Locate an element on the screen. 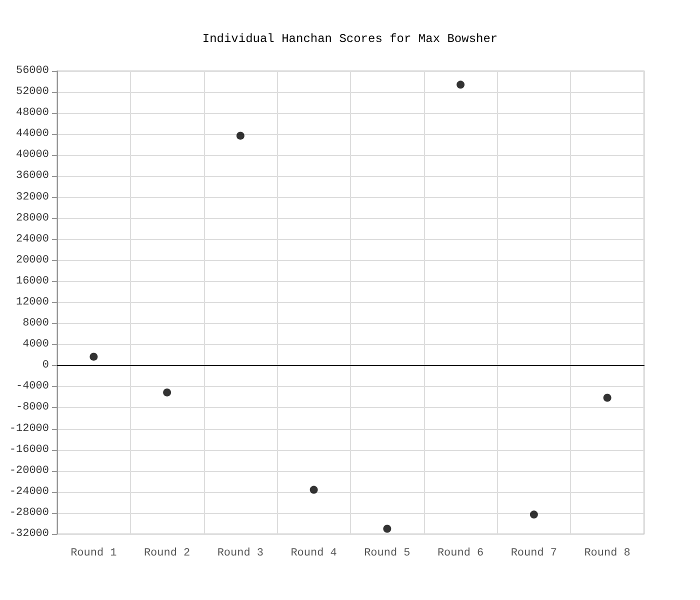 The height and width of the screenshot is (600, 700). x-tick-label: Round 8 is located at coordinates (607, 554).